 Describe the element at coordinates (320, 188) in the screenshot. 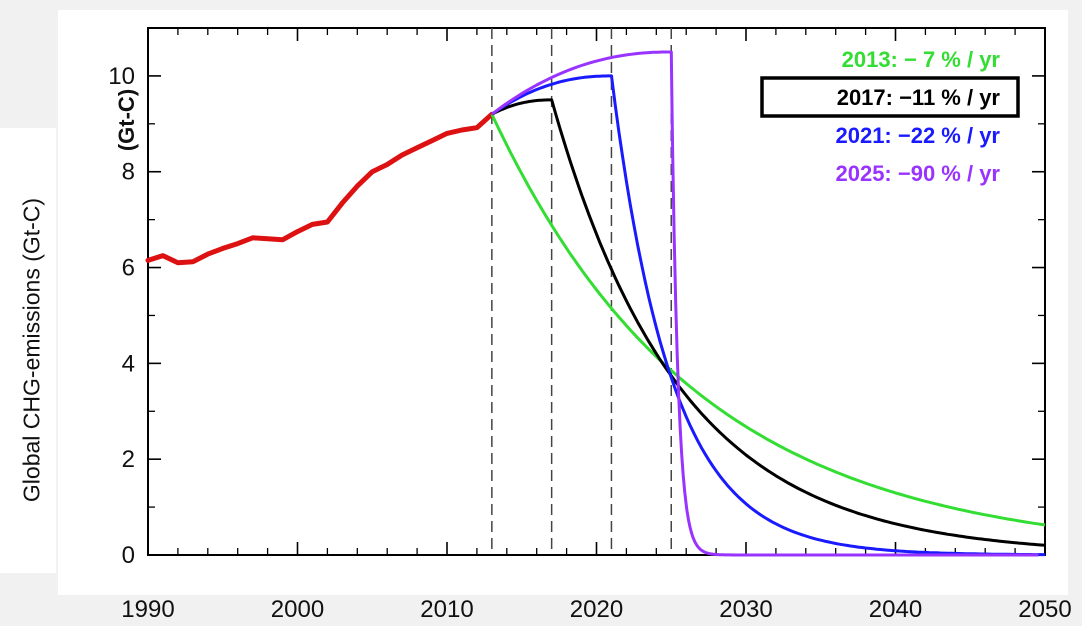

I see `historical-emissions-line` at that location.